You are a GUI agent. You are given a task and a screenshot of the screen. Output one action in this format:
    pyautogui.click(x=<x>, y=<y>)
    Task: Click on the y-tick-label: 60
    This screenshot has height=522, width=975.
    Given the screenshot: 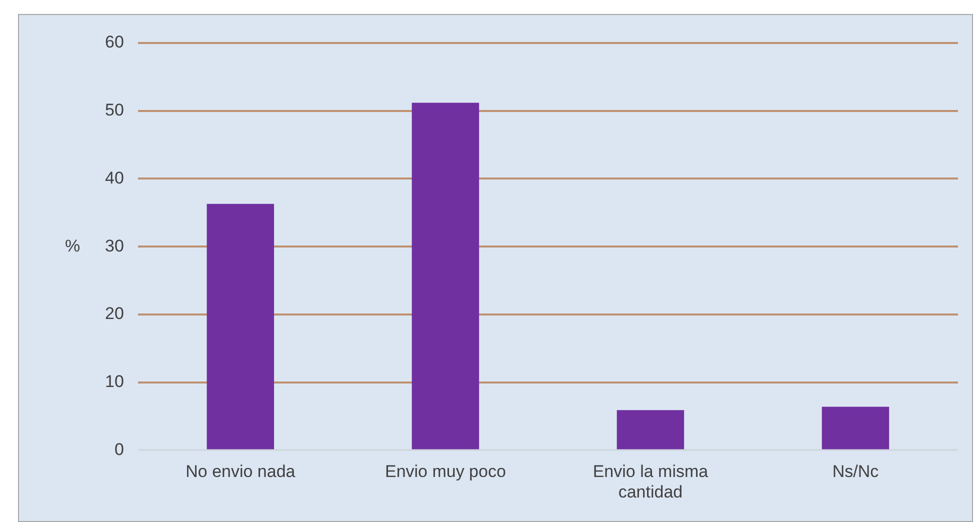 What is the action you would take?
    pyautogui.click(x=114, y=42)
    